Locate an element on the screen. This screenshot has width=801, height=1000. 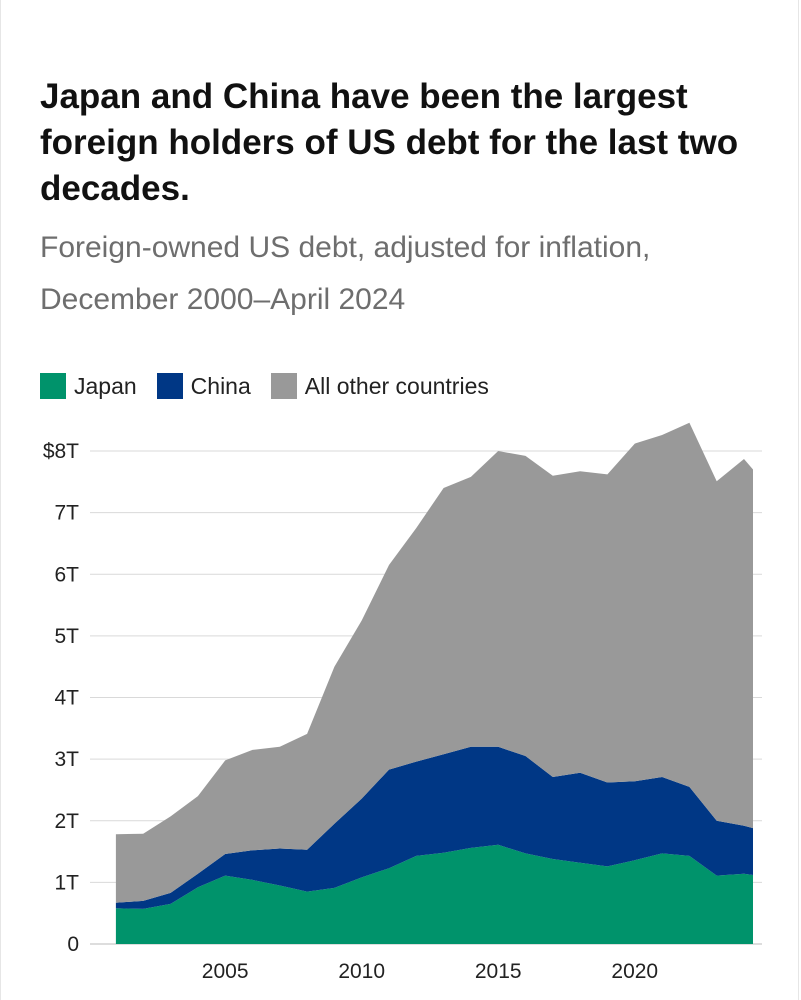
legend-swatch-other is located at coordinates (283, 386).